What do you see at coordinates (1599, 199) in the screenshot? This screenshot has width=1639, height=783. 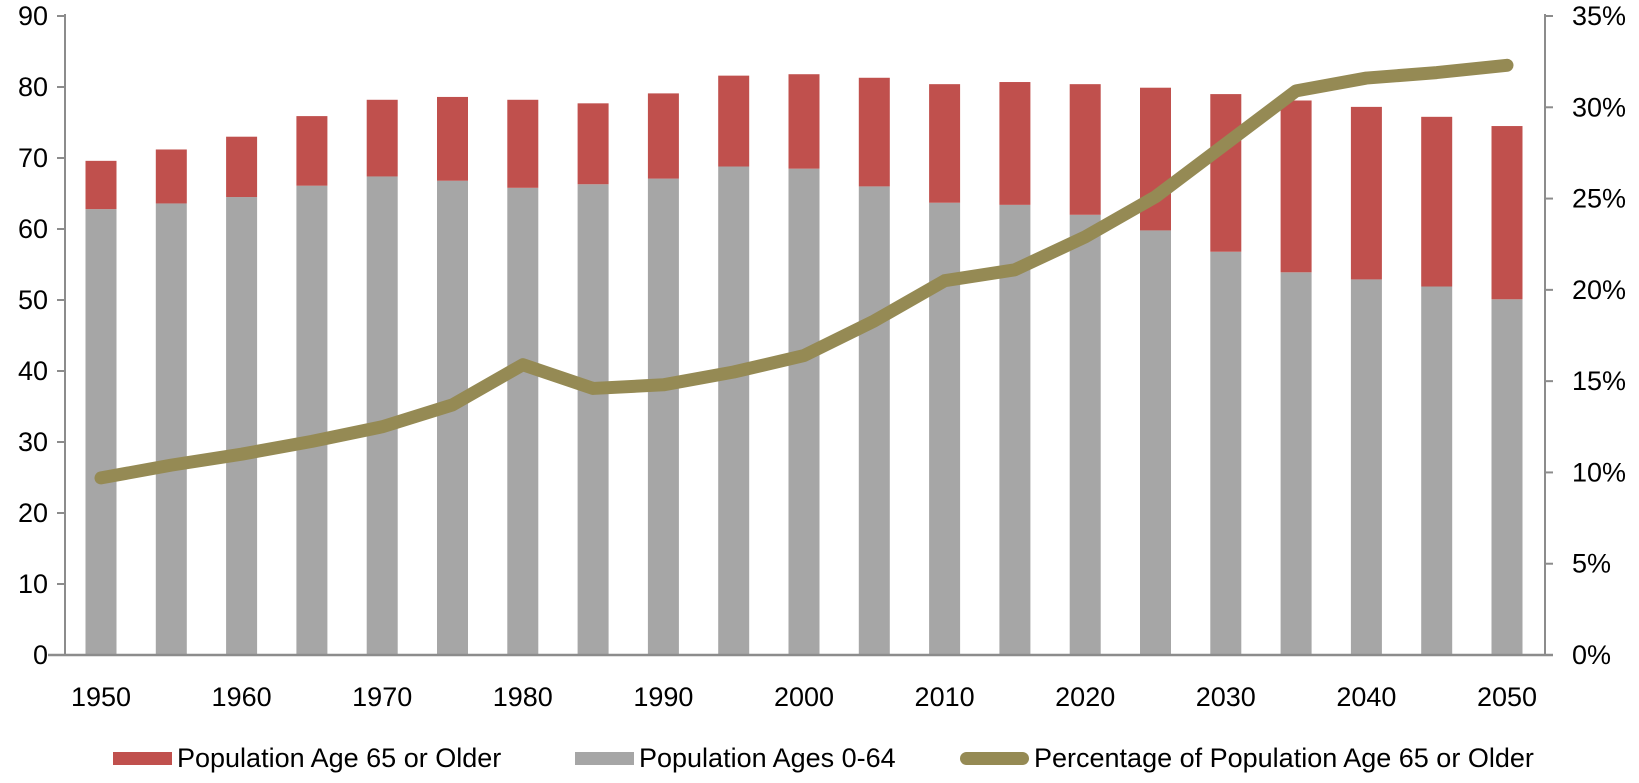 I see `right-axis-label-25%: 25%` at bounding box center [1599, 199].